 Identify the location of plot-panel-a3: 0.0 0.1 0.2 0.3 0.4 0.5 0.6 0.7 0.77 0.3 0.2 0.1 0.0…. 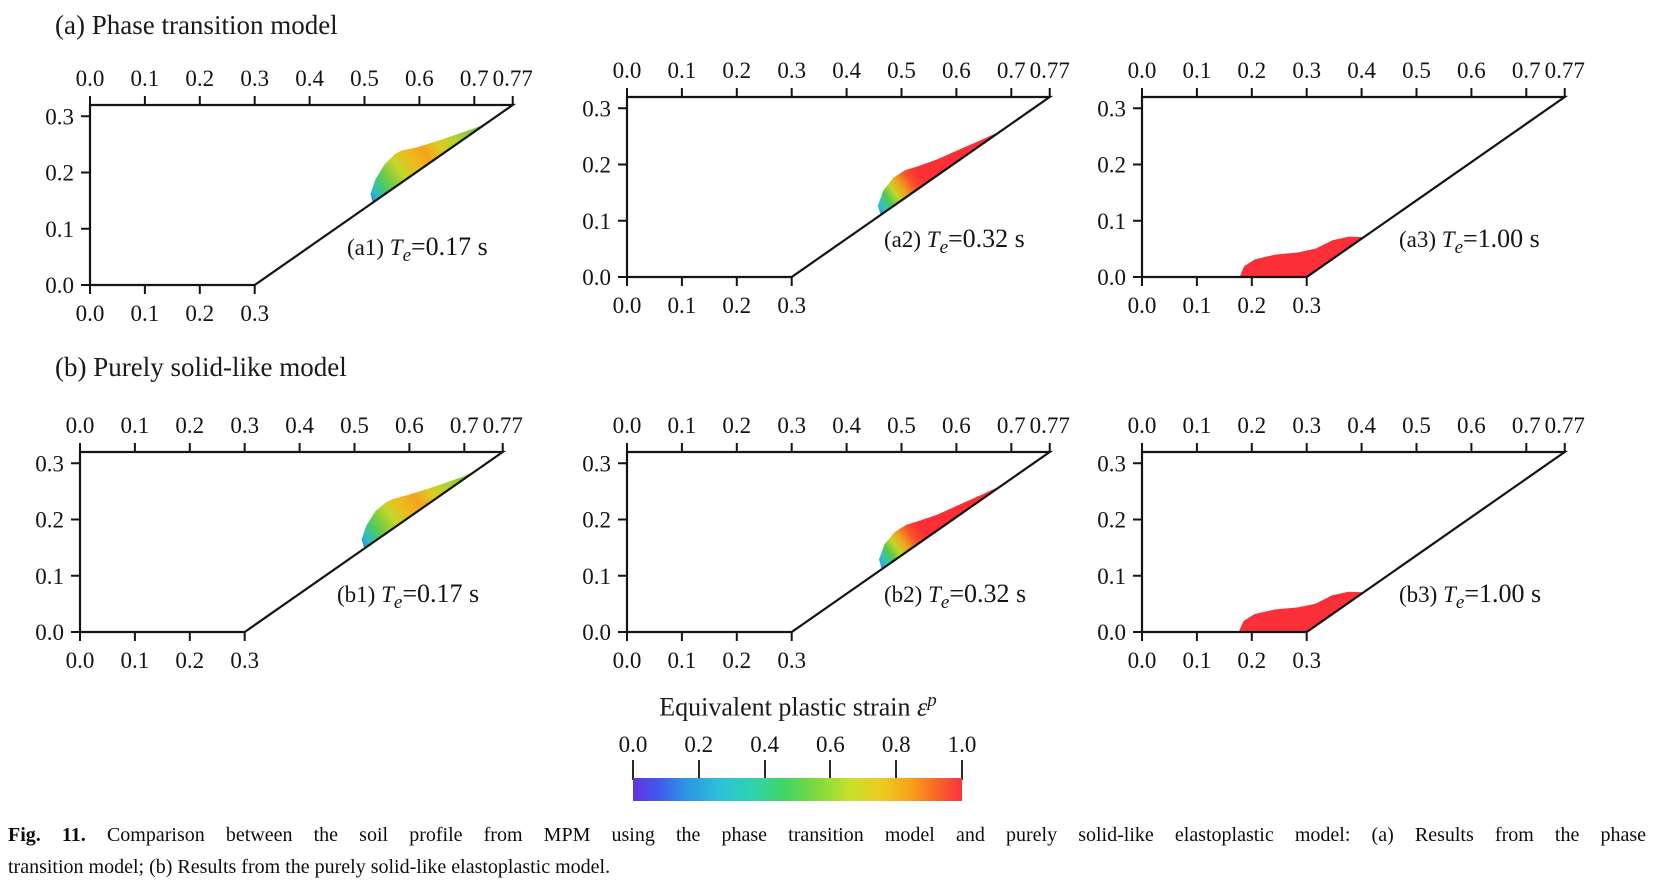
(1341, 188).